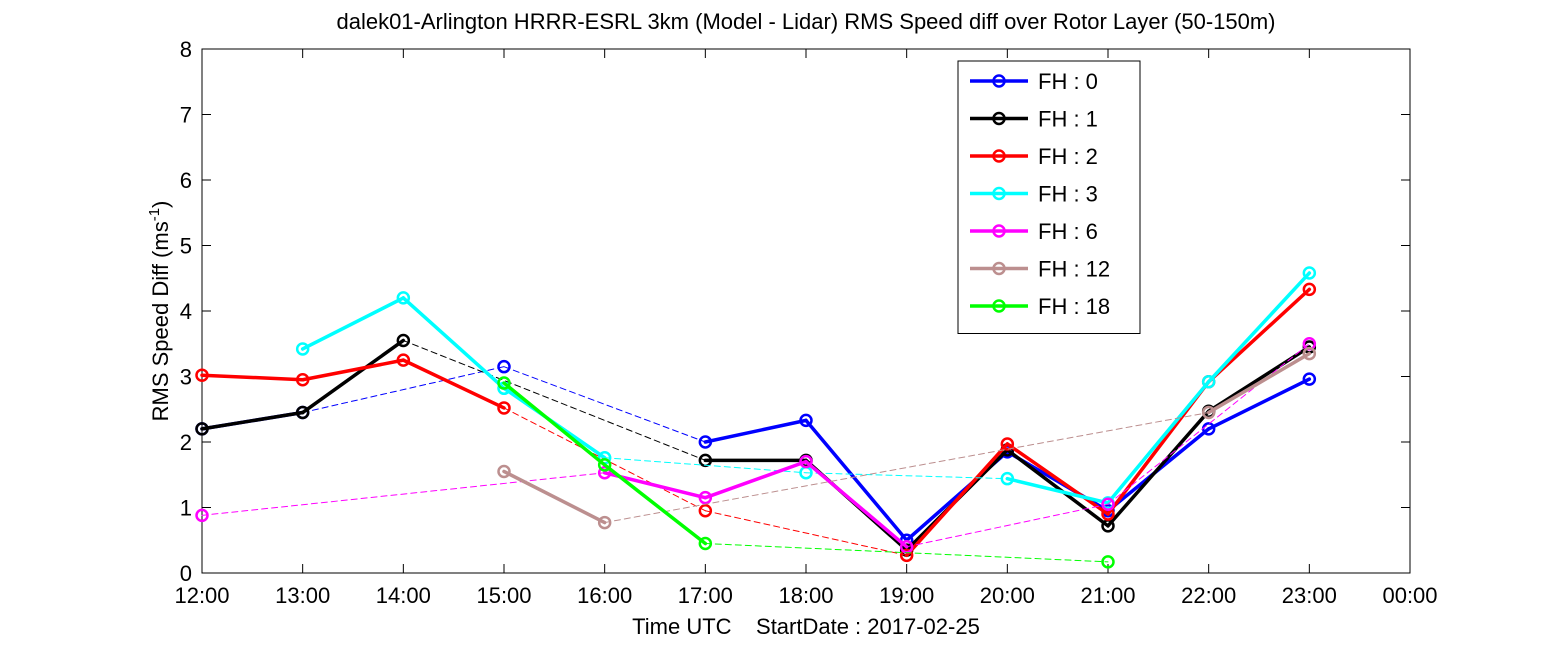 The width and height of the screenshot is (1559, 656). I want to click on x-tick-label: 00:00, so click(1409, 595).